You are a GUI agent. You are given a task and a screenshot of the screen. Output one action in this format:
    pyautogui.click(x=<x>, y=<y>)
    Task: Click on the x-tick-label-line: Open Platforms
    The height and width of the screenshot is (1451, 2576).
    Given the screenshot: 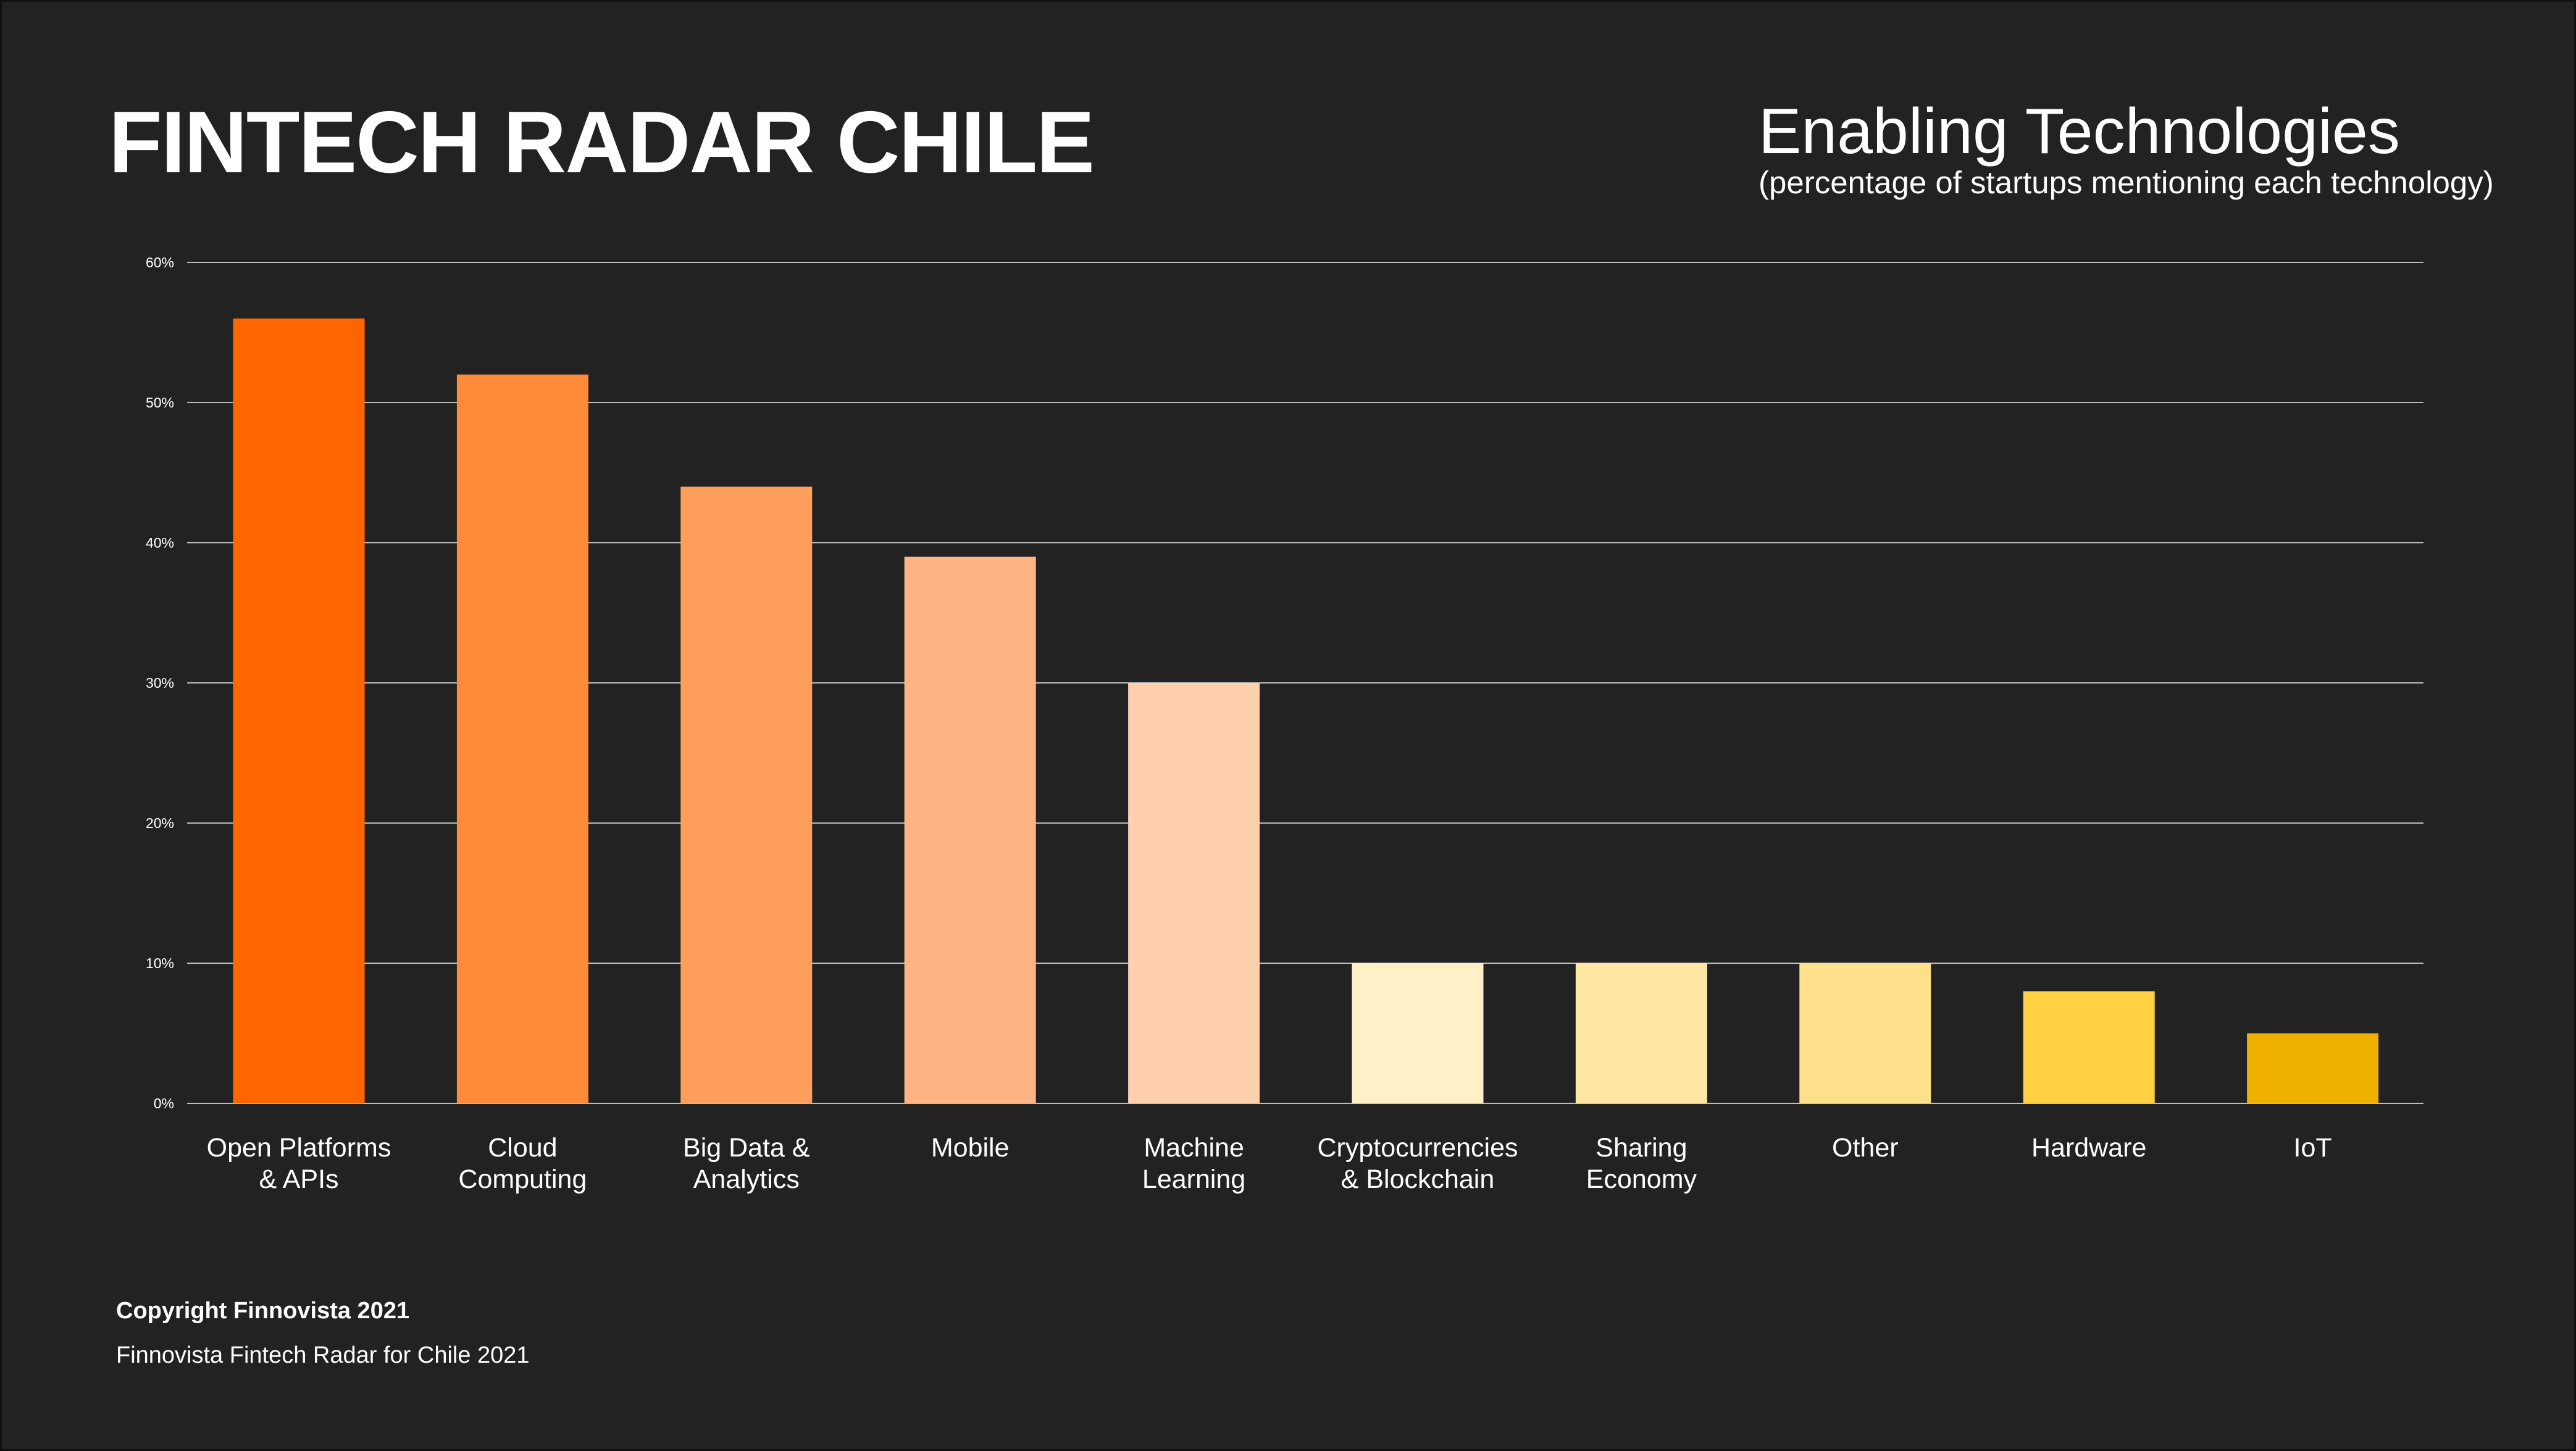 What is the action you would take?
    pyautogui.click(x=299, y=1148)
    